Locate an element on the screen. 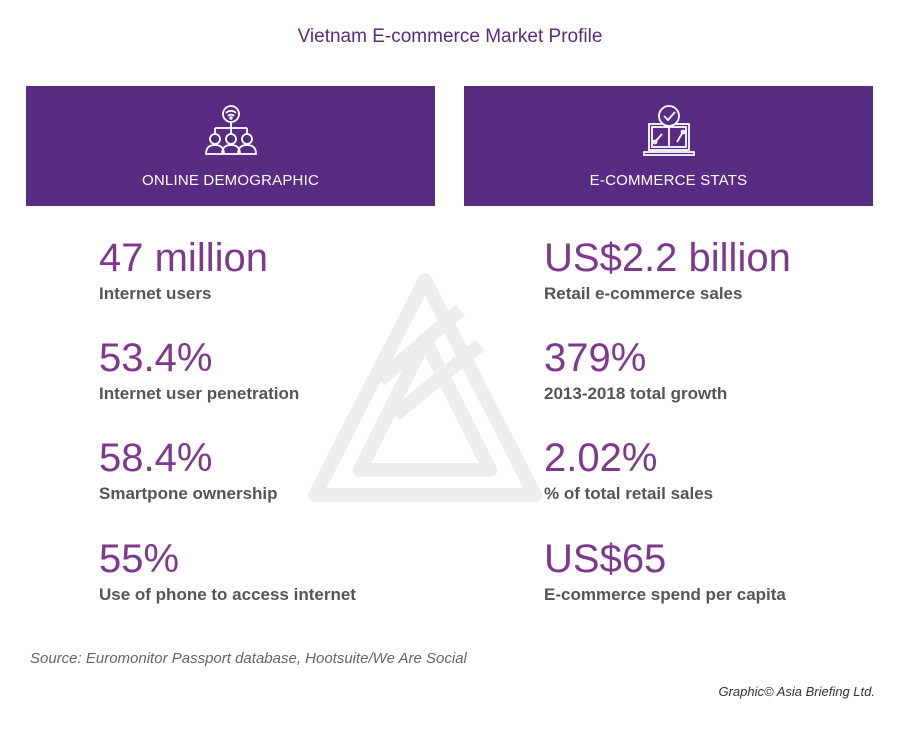  stat-value: 53.4% is located at coordinates (156, 358).